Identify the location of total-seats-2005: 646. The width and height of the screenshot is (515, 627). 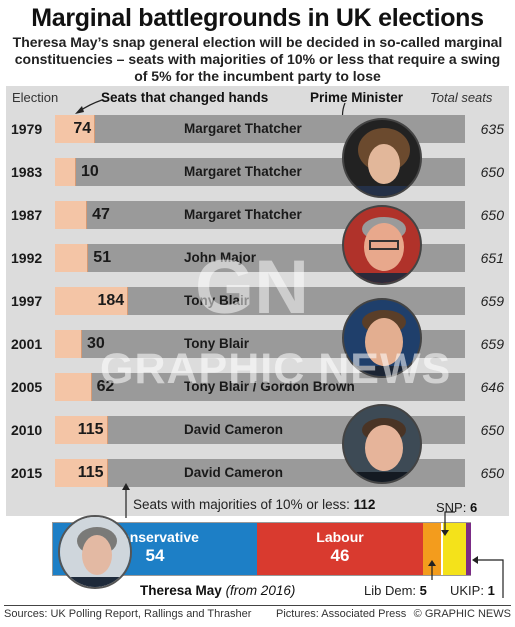
(492, 387).